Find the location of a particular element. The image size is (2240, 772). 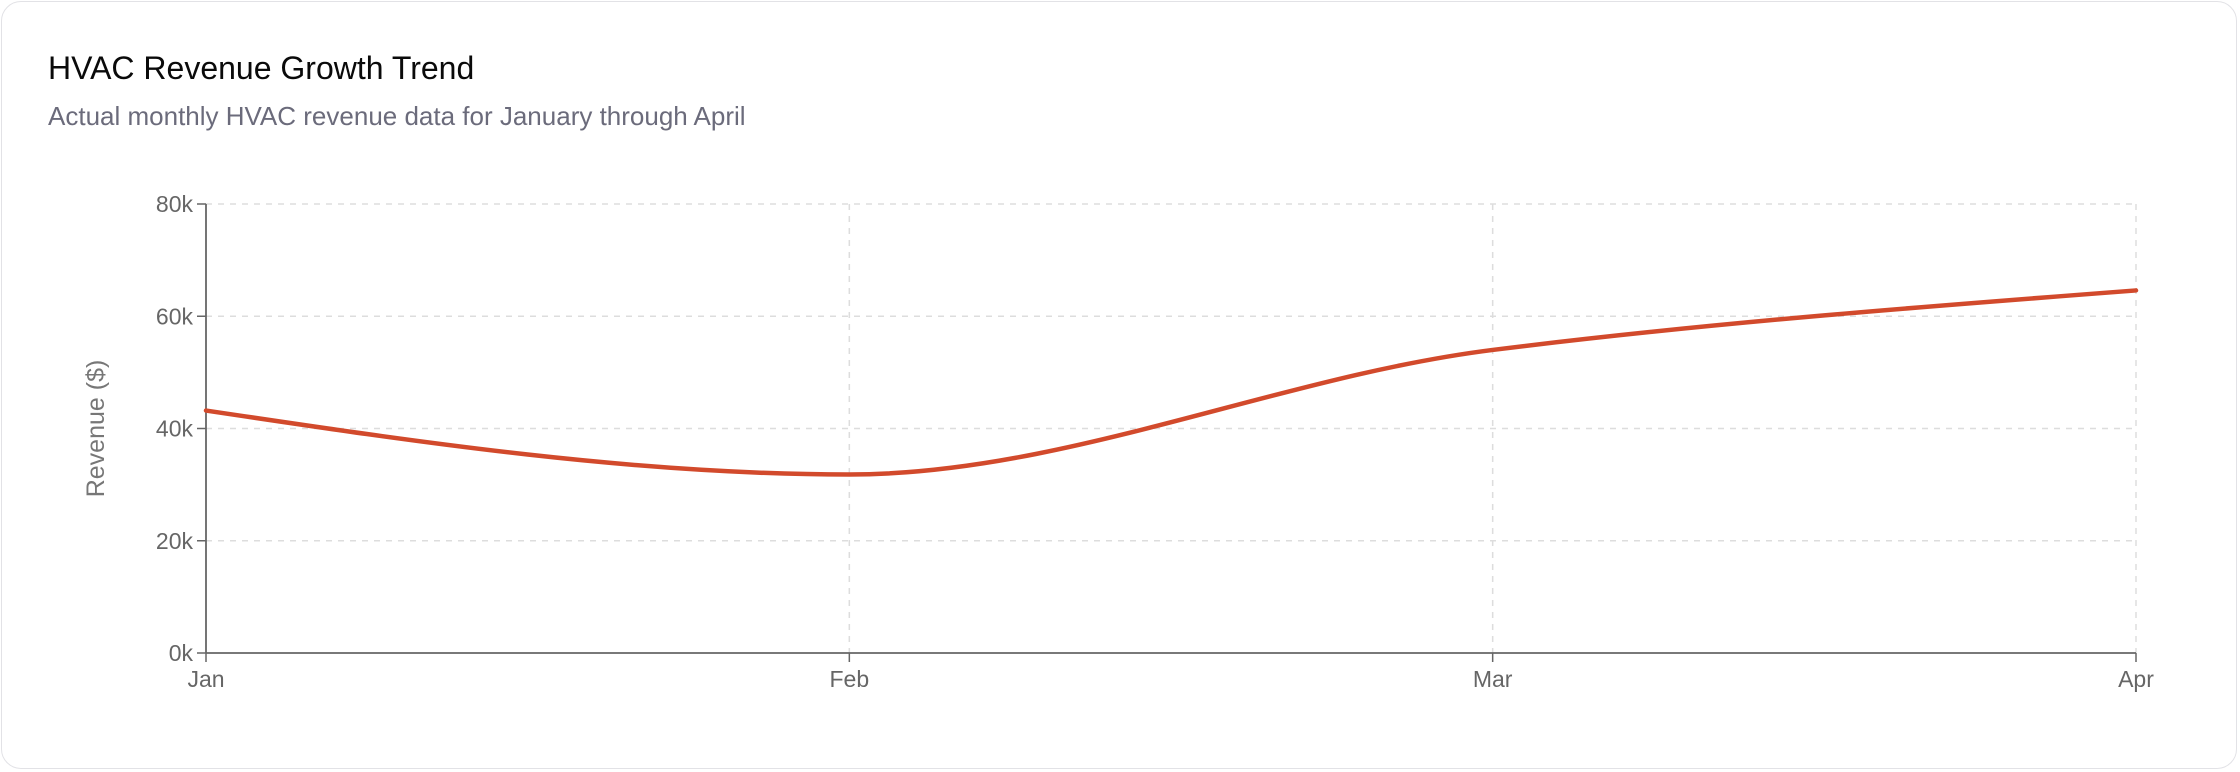

y-tick-label: 60k is located at coordinates (175, 316).